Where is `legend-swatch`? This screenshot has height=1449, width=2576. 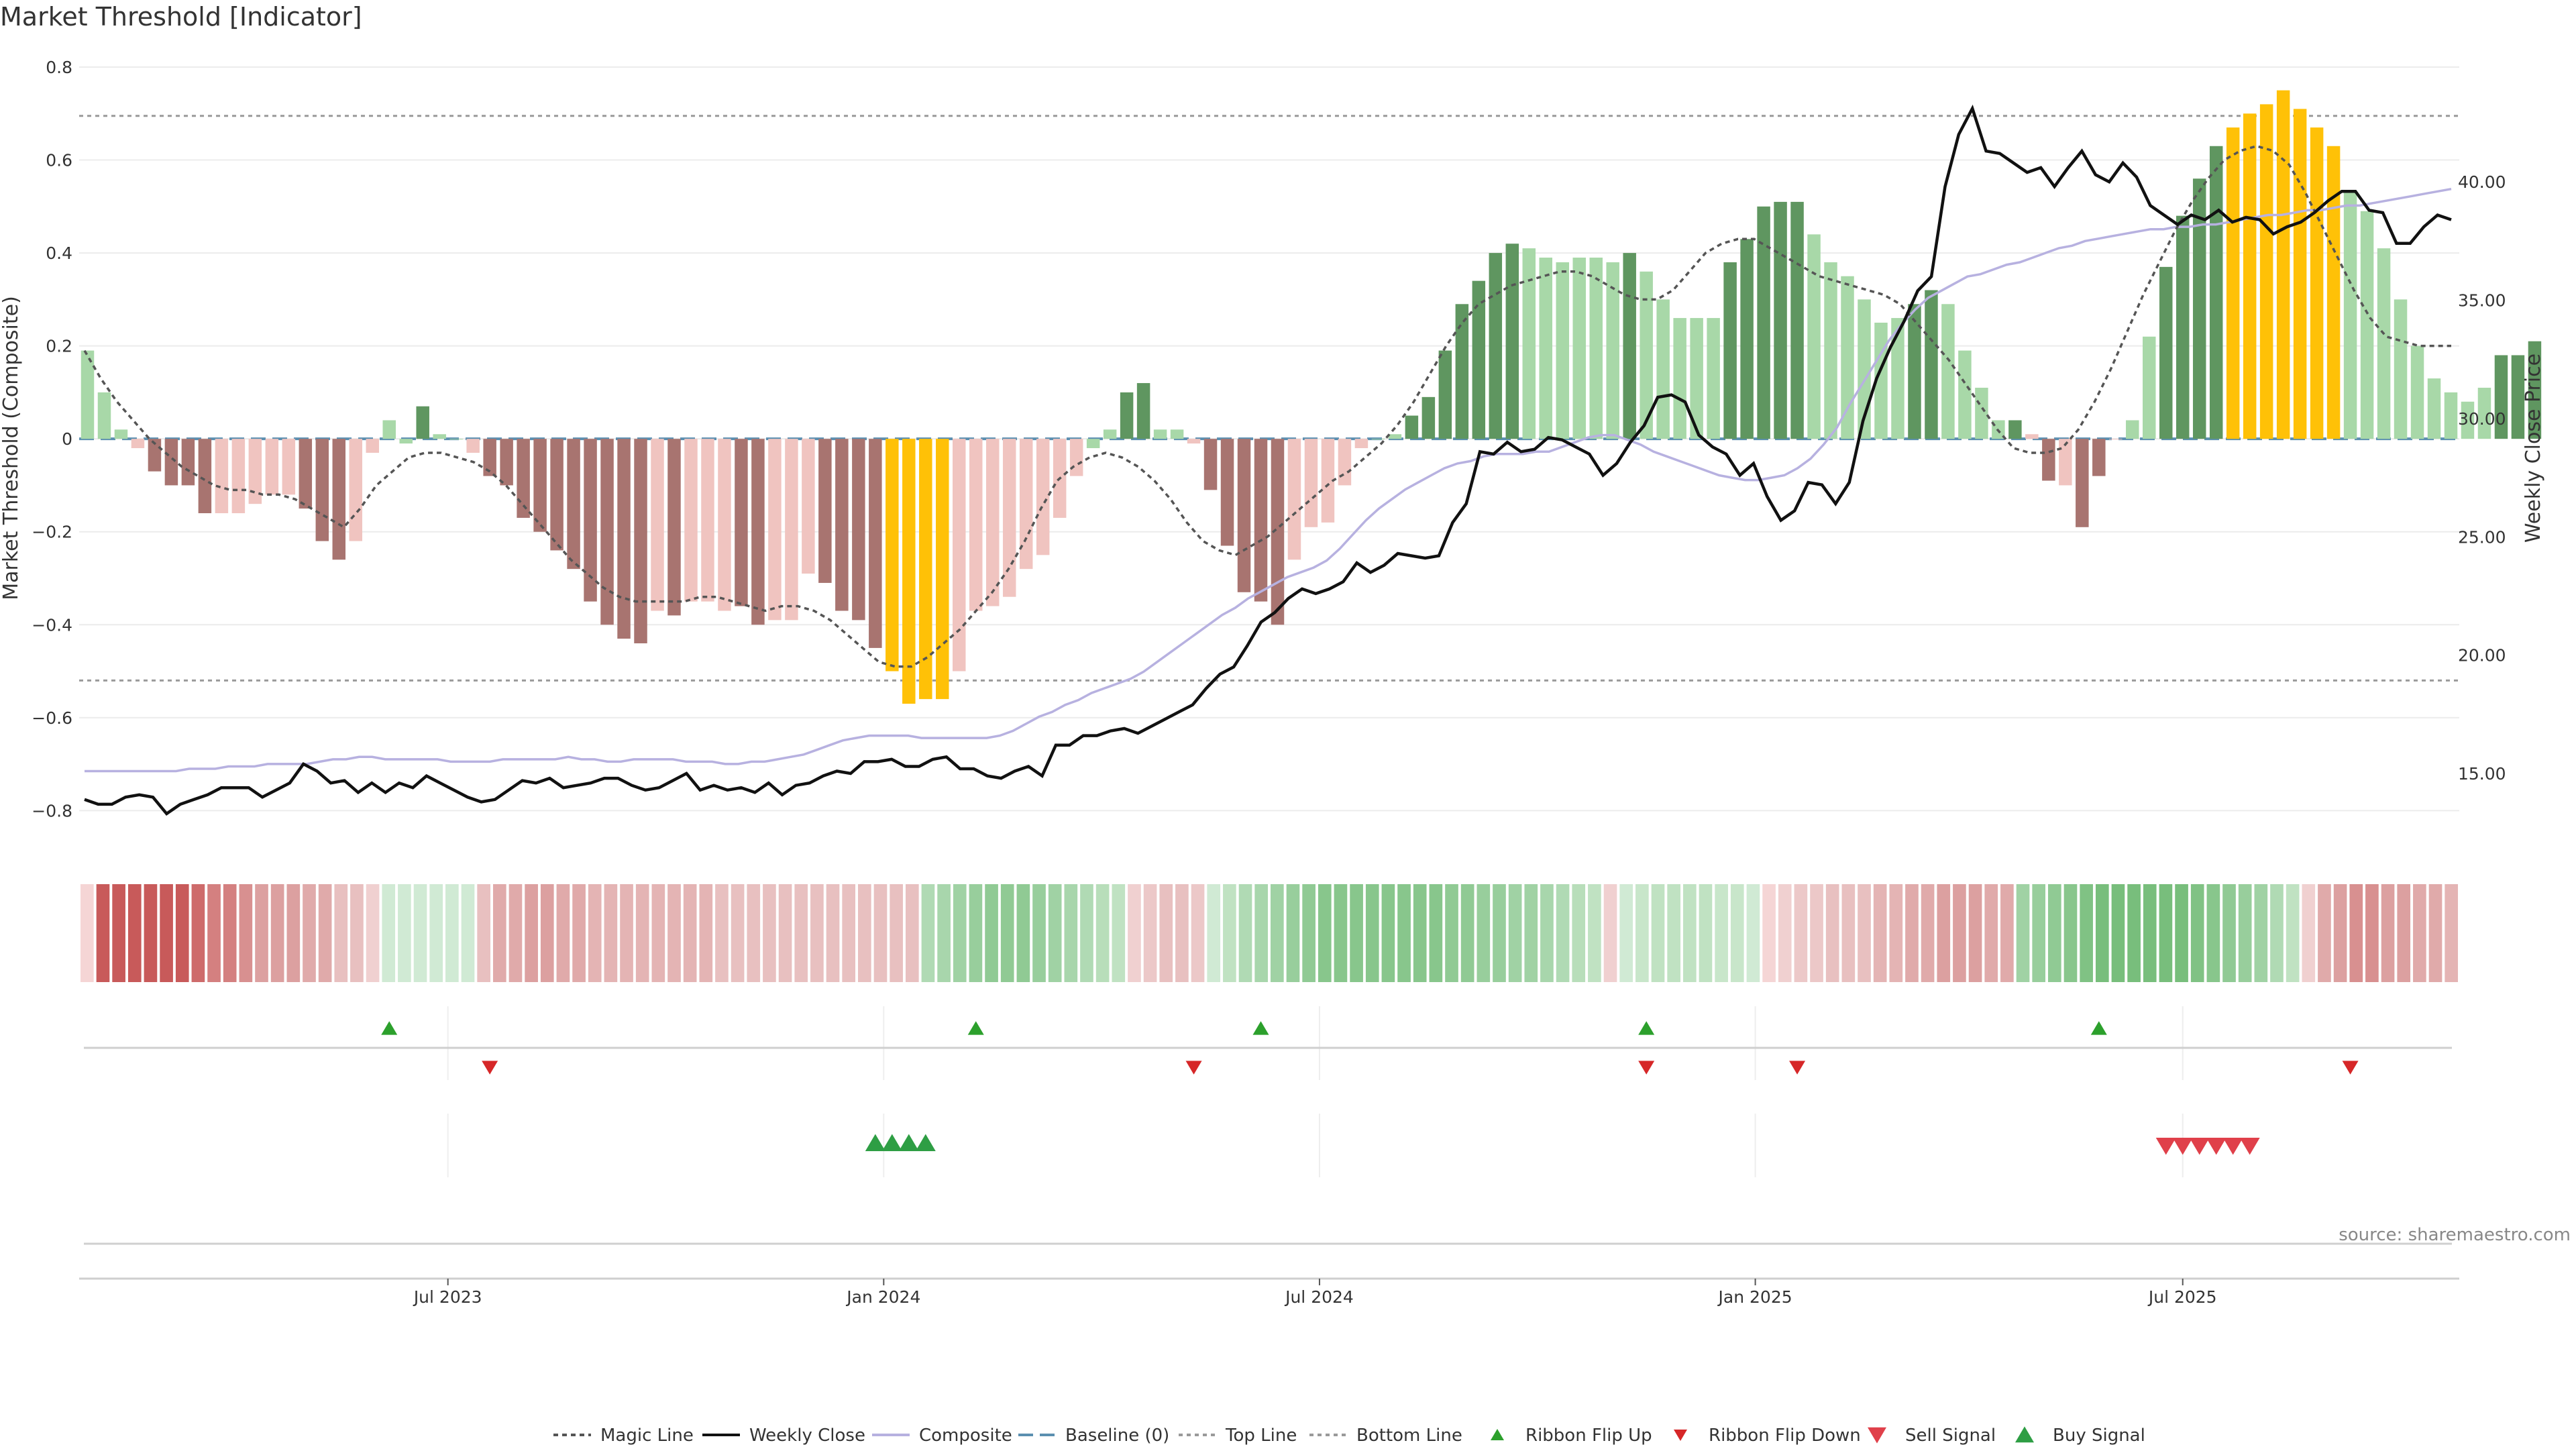 legend-swatch is located at coordinates (2024, 1434).